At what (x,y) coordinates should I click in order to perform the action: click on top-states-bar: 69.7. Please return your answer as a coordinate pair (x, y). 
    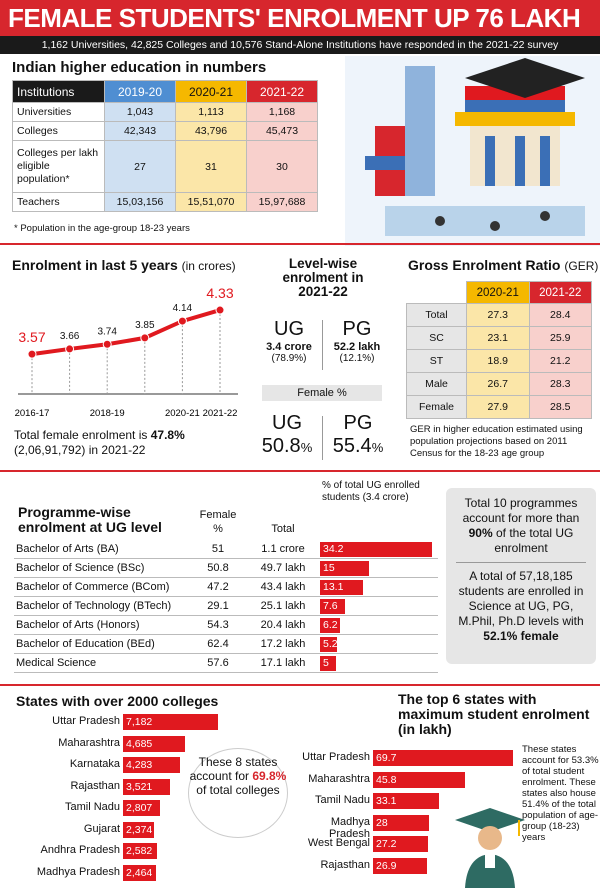
    Looking at the image, I should click on (443, 758).